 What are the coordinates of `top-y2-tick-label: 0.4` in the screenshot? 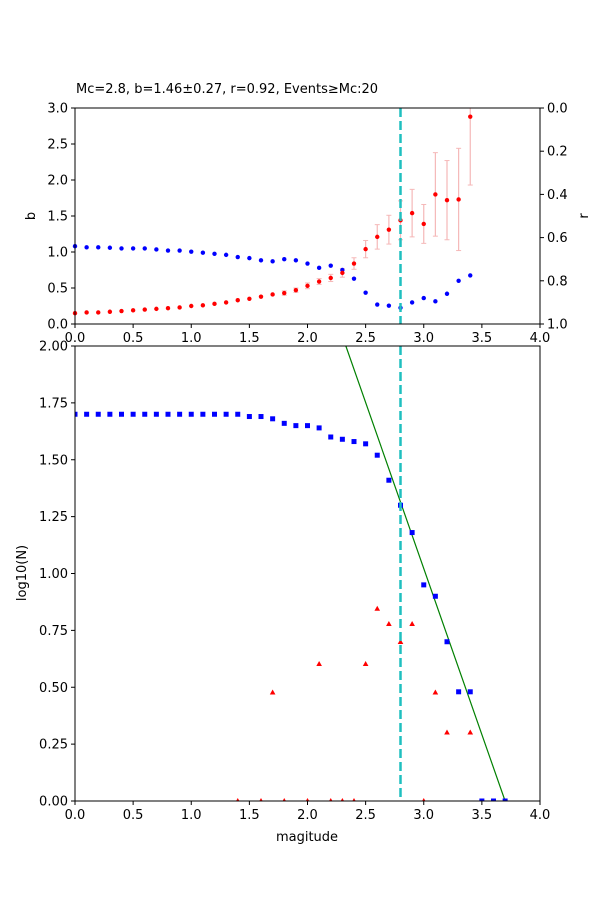 It's located at (557, 195).